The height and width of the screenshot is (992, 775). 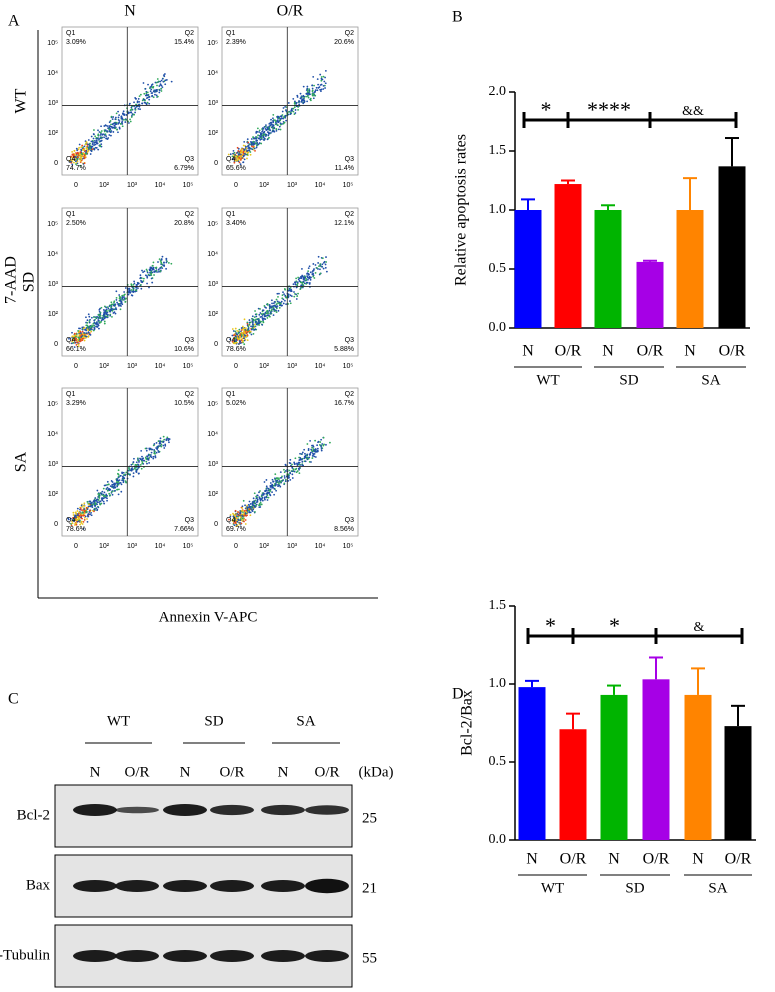 I want to click on column-header: N, so click(x=130, y=11).